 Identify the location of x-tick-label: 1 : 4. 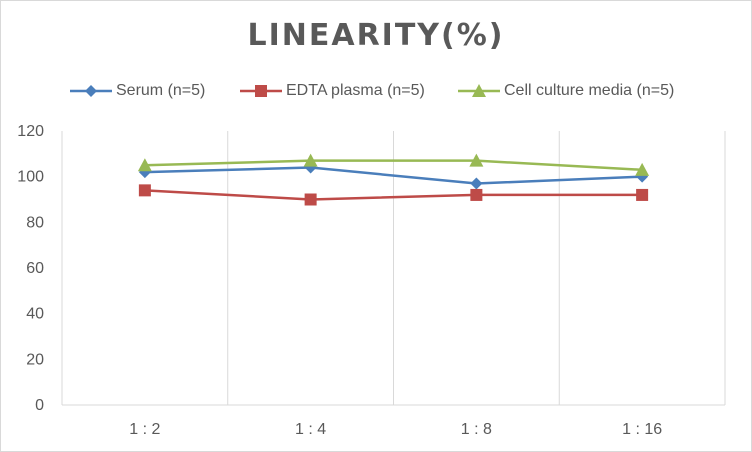
(310, 429).